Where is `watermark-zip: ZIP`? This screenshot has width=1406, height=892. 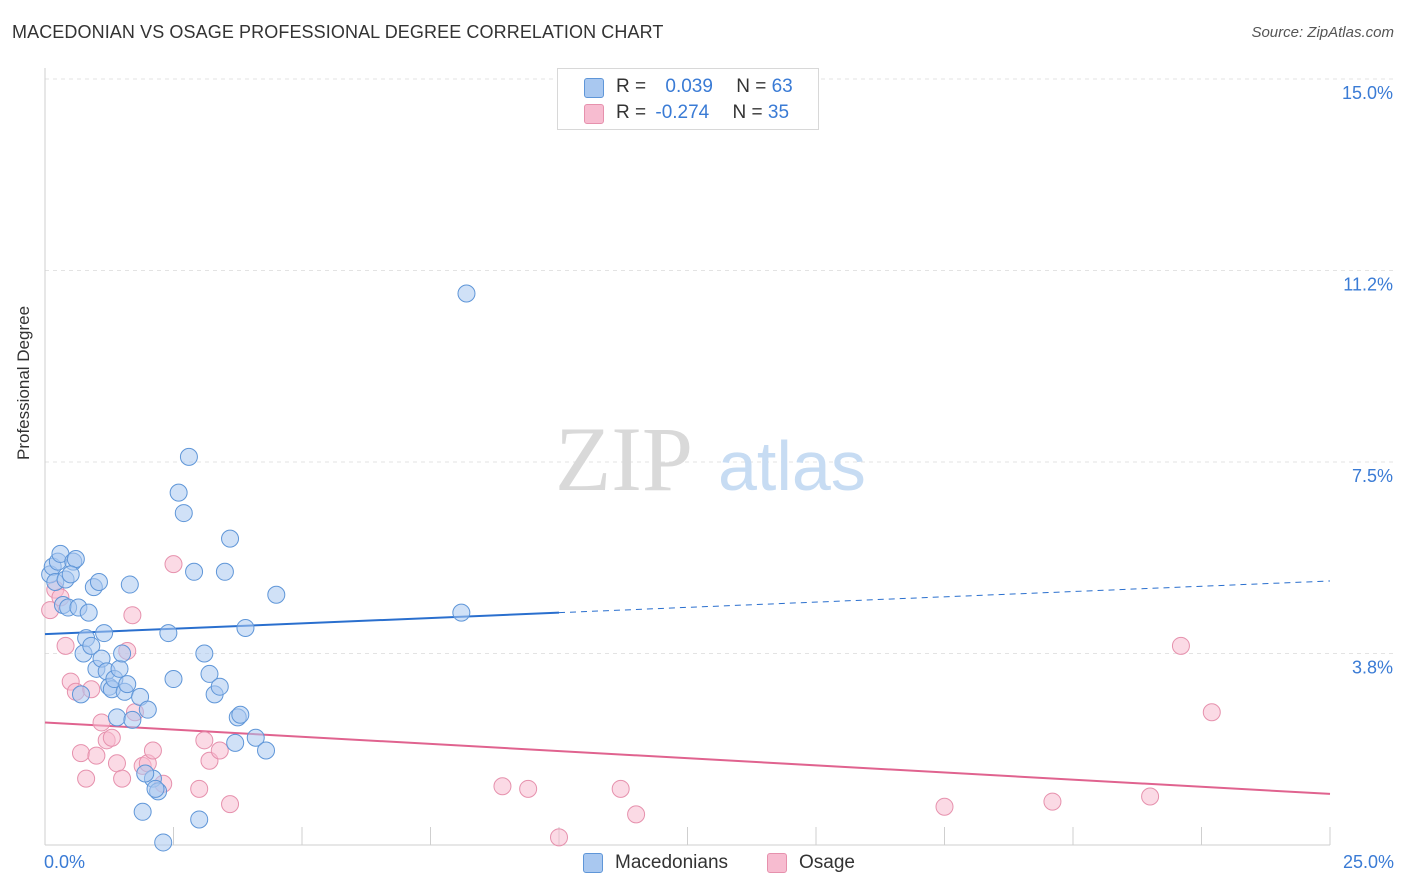
watermark-zip: ZIP is located at coordinates (624, 459).